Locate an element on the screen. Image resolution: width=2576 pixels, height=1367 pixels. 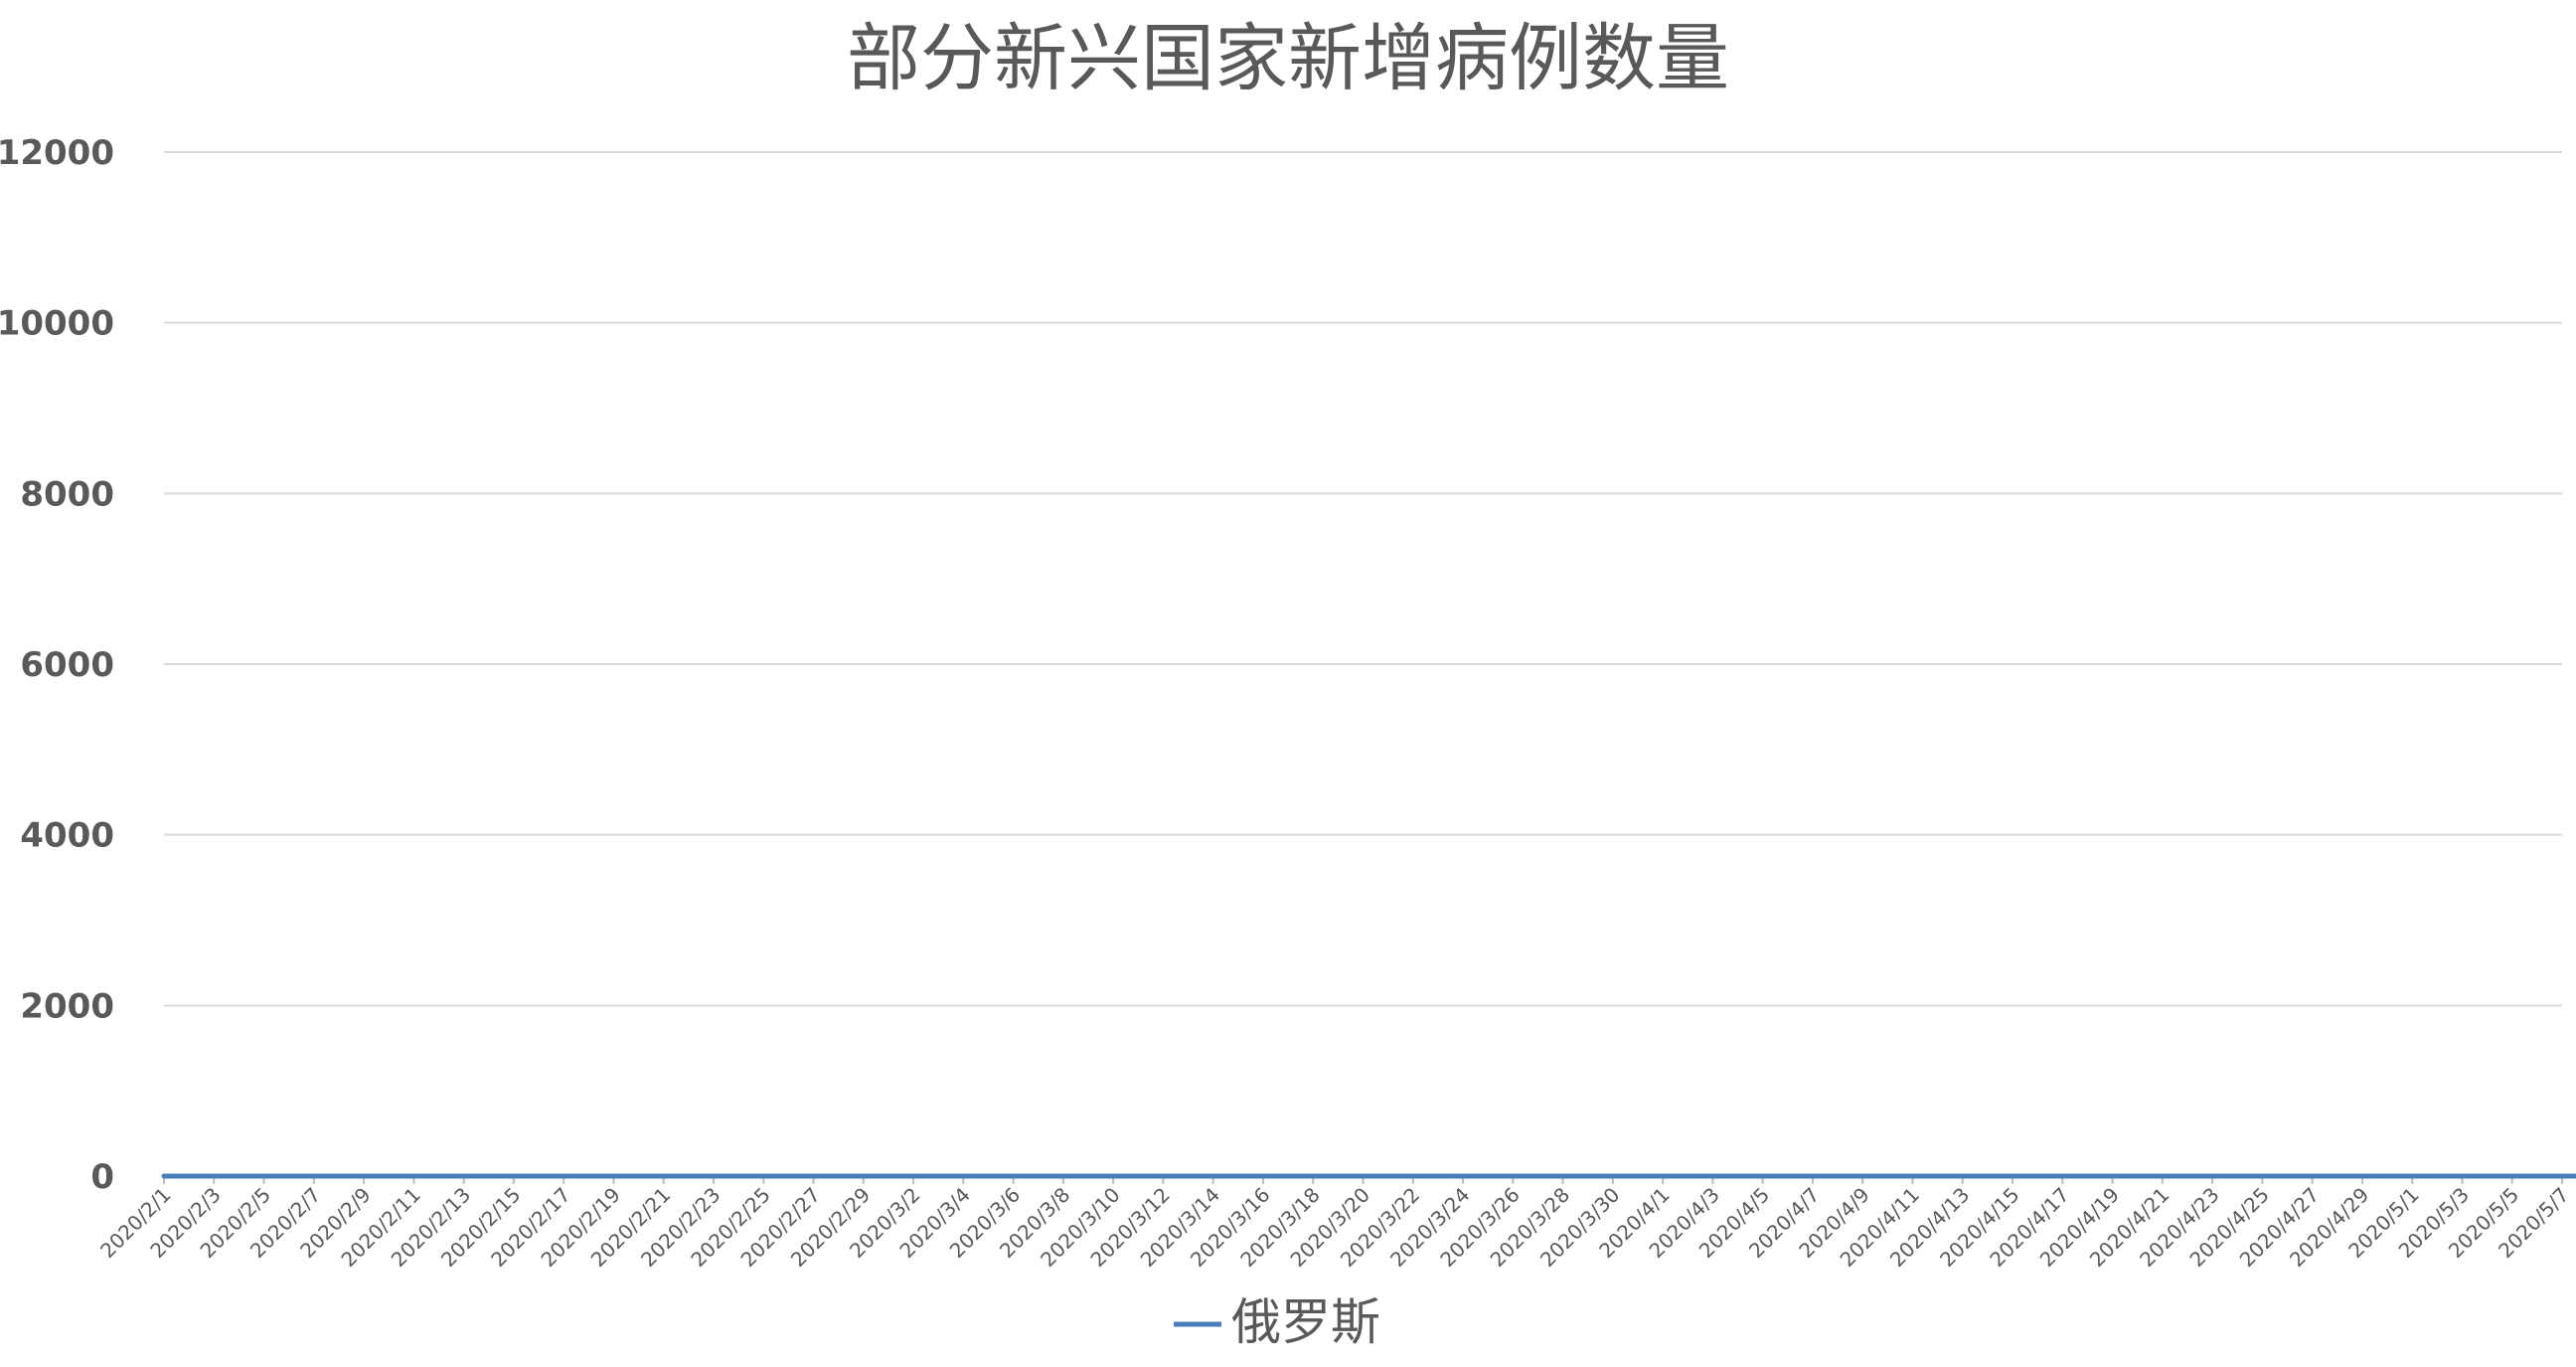
legend-label-0: 俄罗斯 is located at coordinates (1305, 1322).